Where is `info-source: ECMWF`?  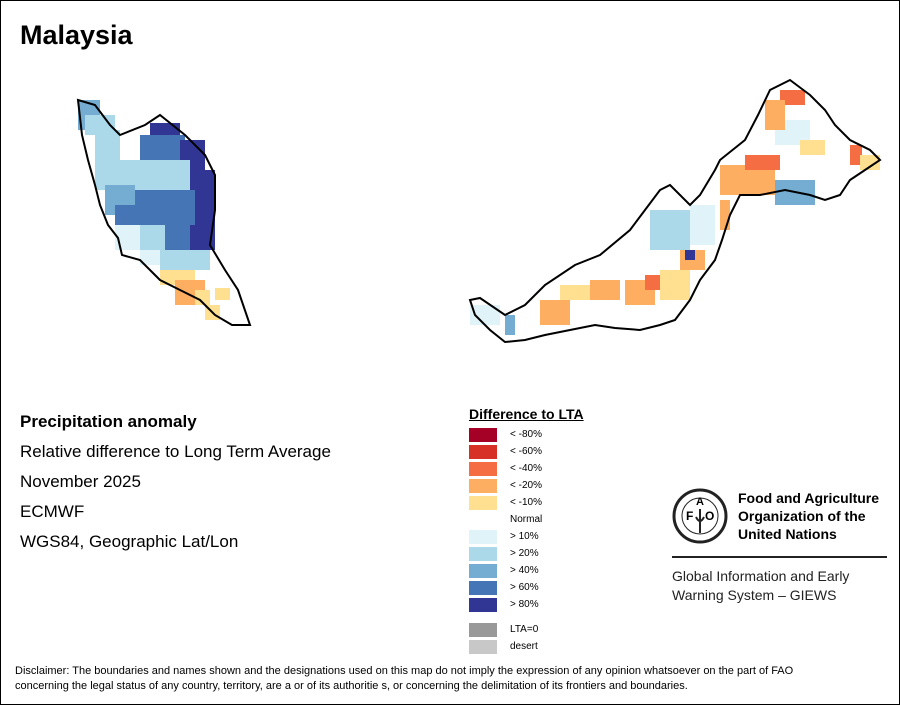
info-source: ECMWF is located at coordinates (52, 511).